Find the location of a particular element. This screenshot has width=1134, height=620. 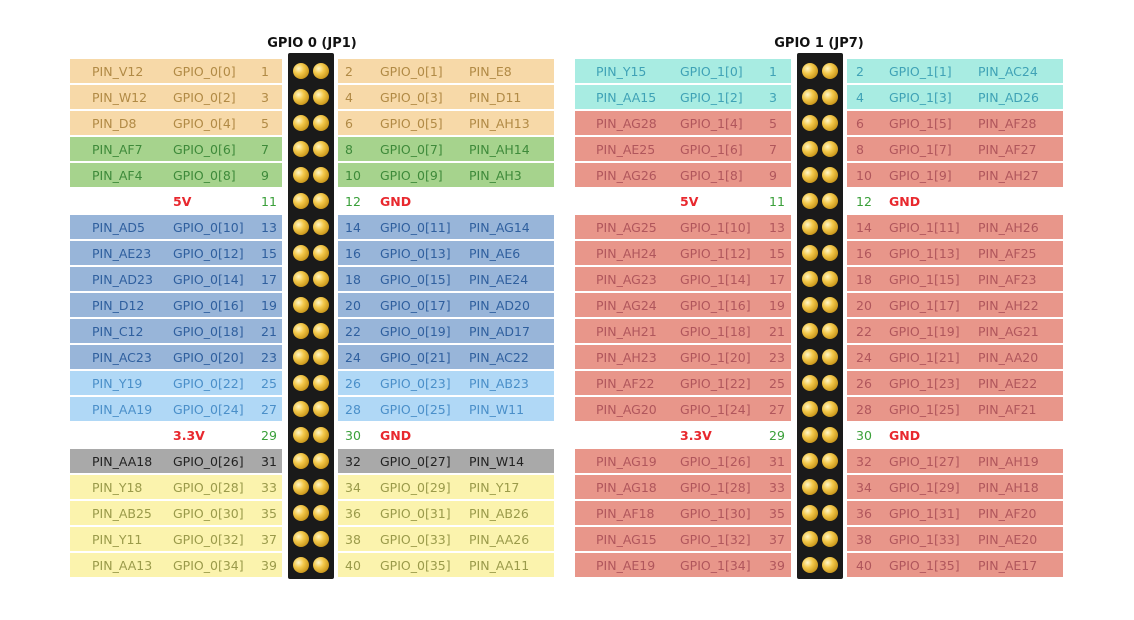

pin-name: PIN_AC23 is located at coordinates (122, 357).